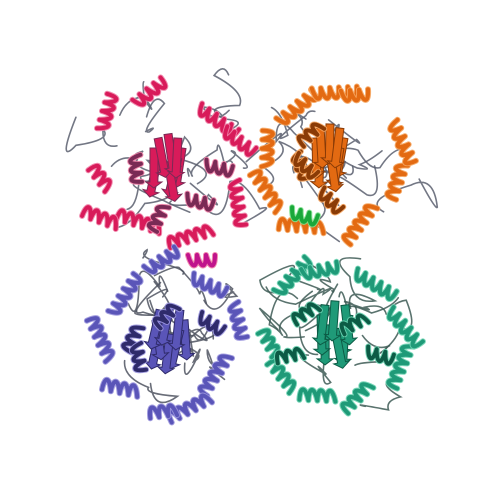  What do you see at coordinates (342, 165) in the screenshot?
I see `chain-b-domain` at bounding box center [342, 165].